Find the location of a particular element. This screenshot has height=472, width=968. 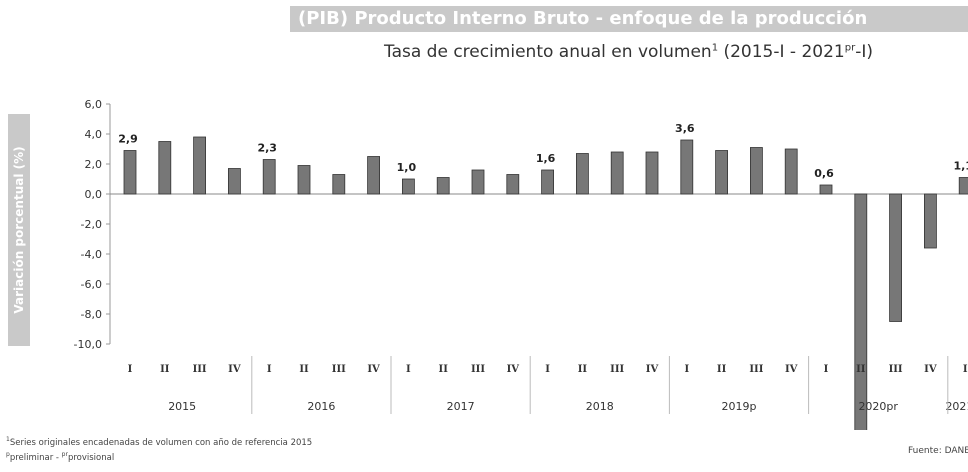

data-label: 2,3 is located at coordinates (267, 148).